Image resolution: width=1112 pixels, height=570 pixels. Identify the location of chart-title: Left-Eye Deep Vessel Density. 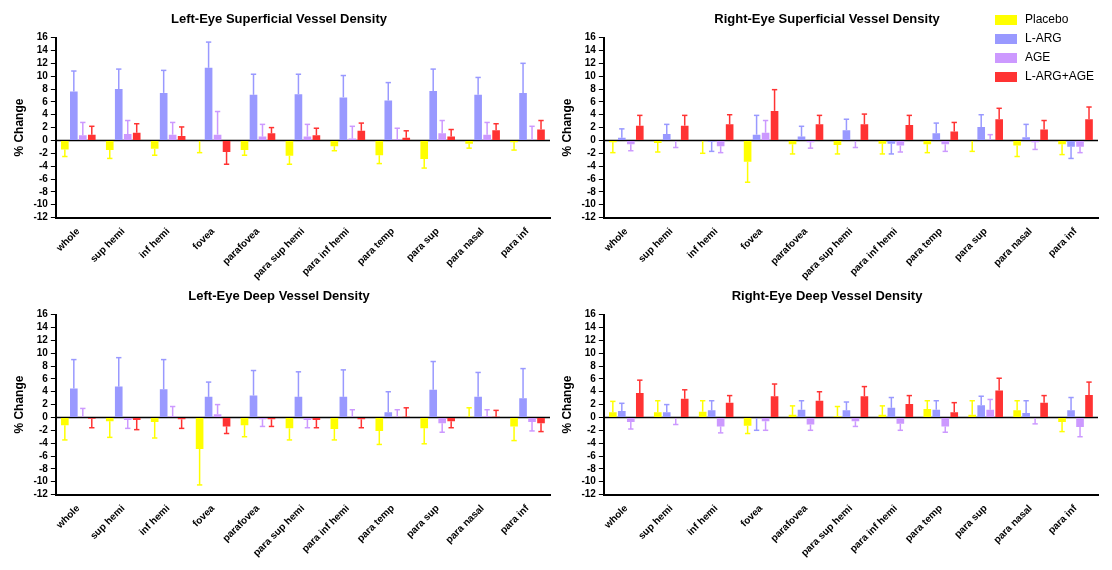
(279, 296).